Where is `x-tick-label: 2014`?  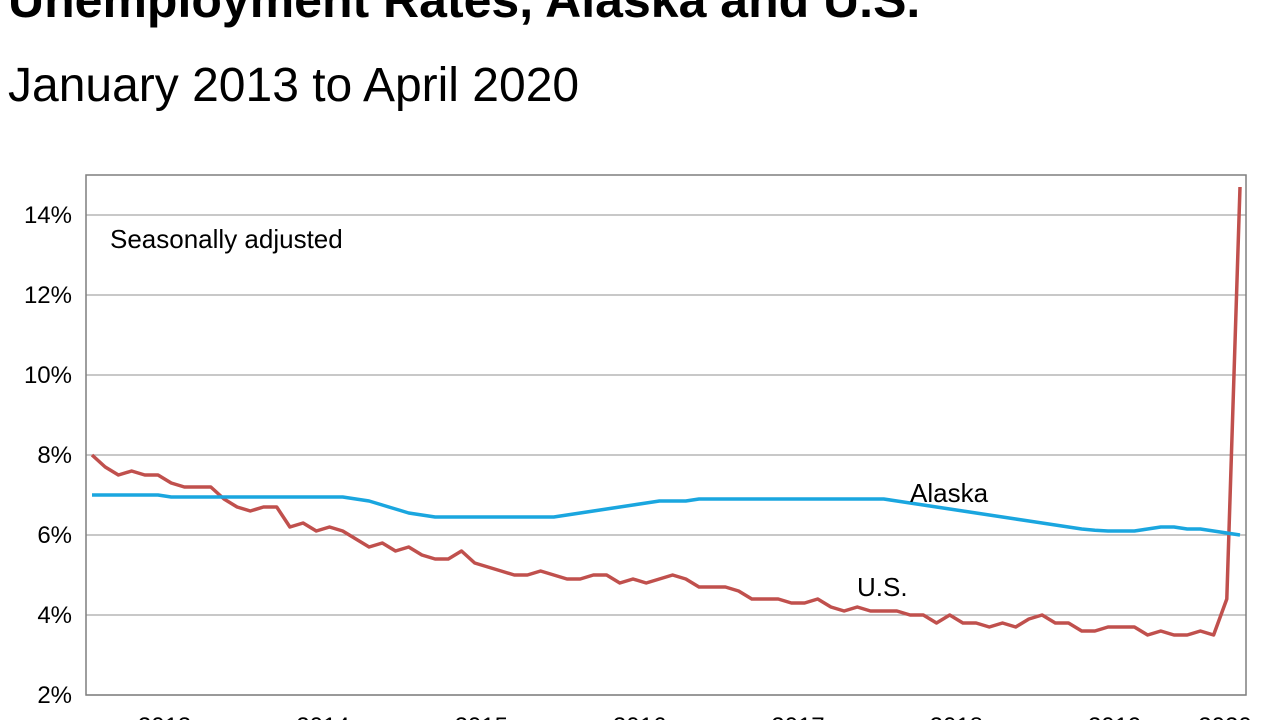
x-tick-label: 2014 is located at coordinates (322, 716).